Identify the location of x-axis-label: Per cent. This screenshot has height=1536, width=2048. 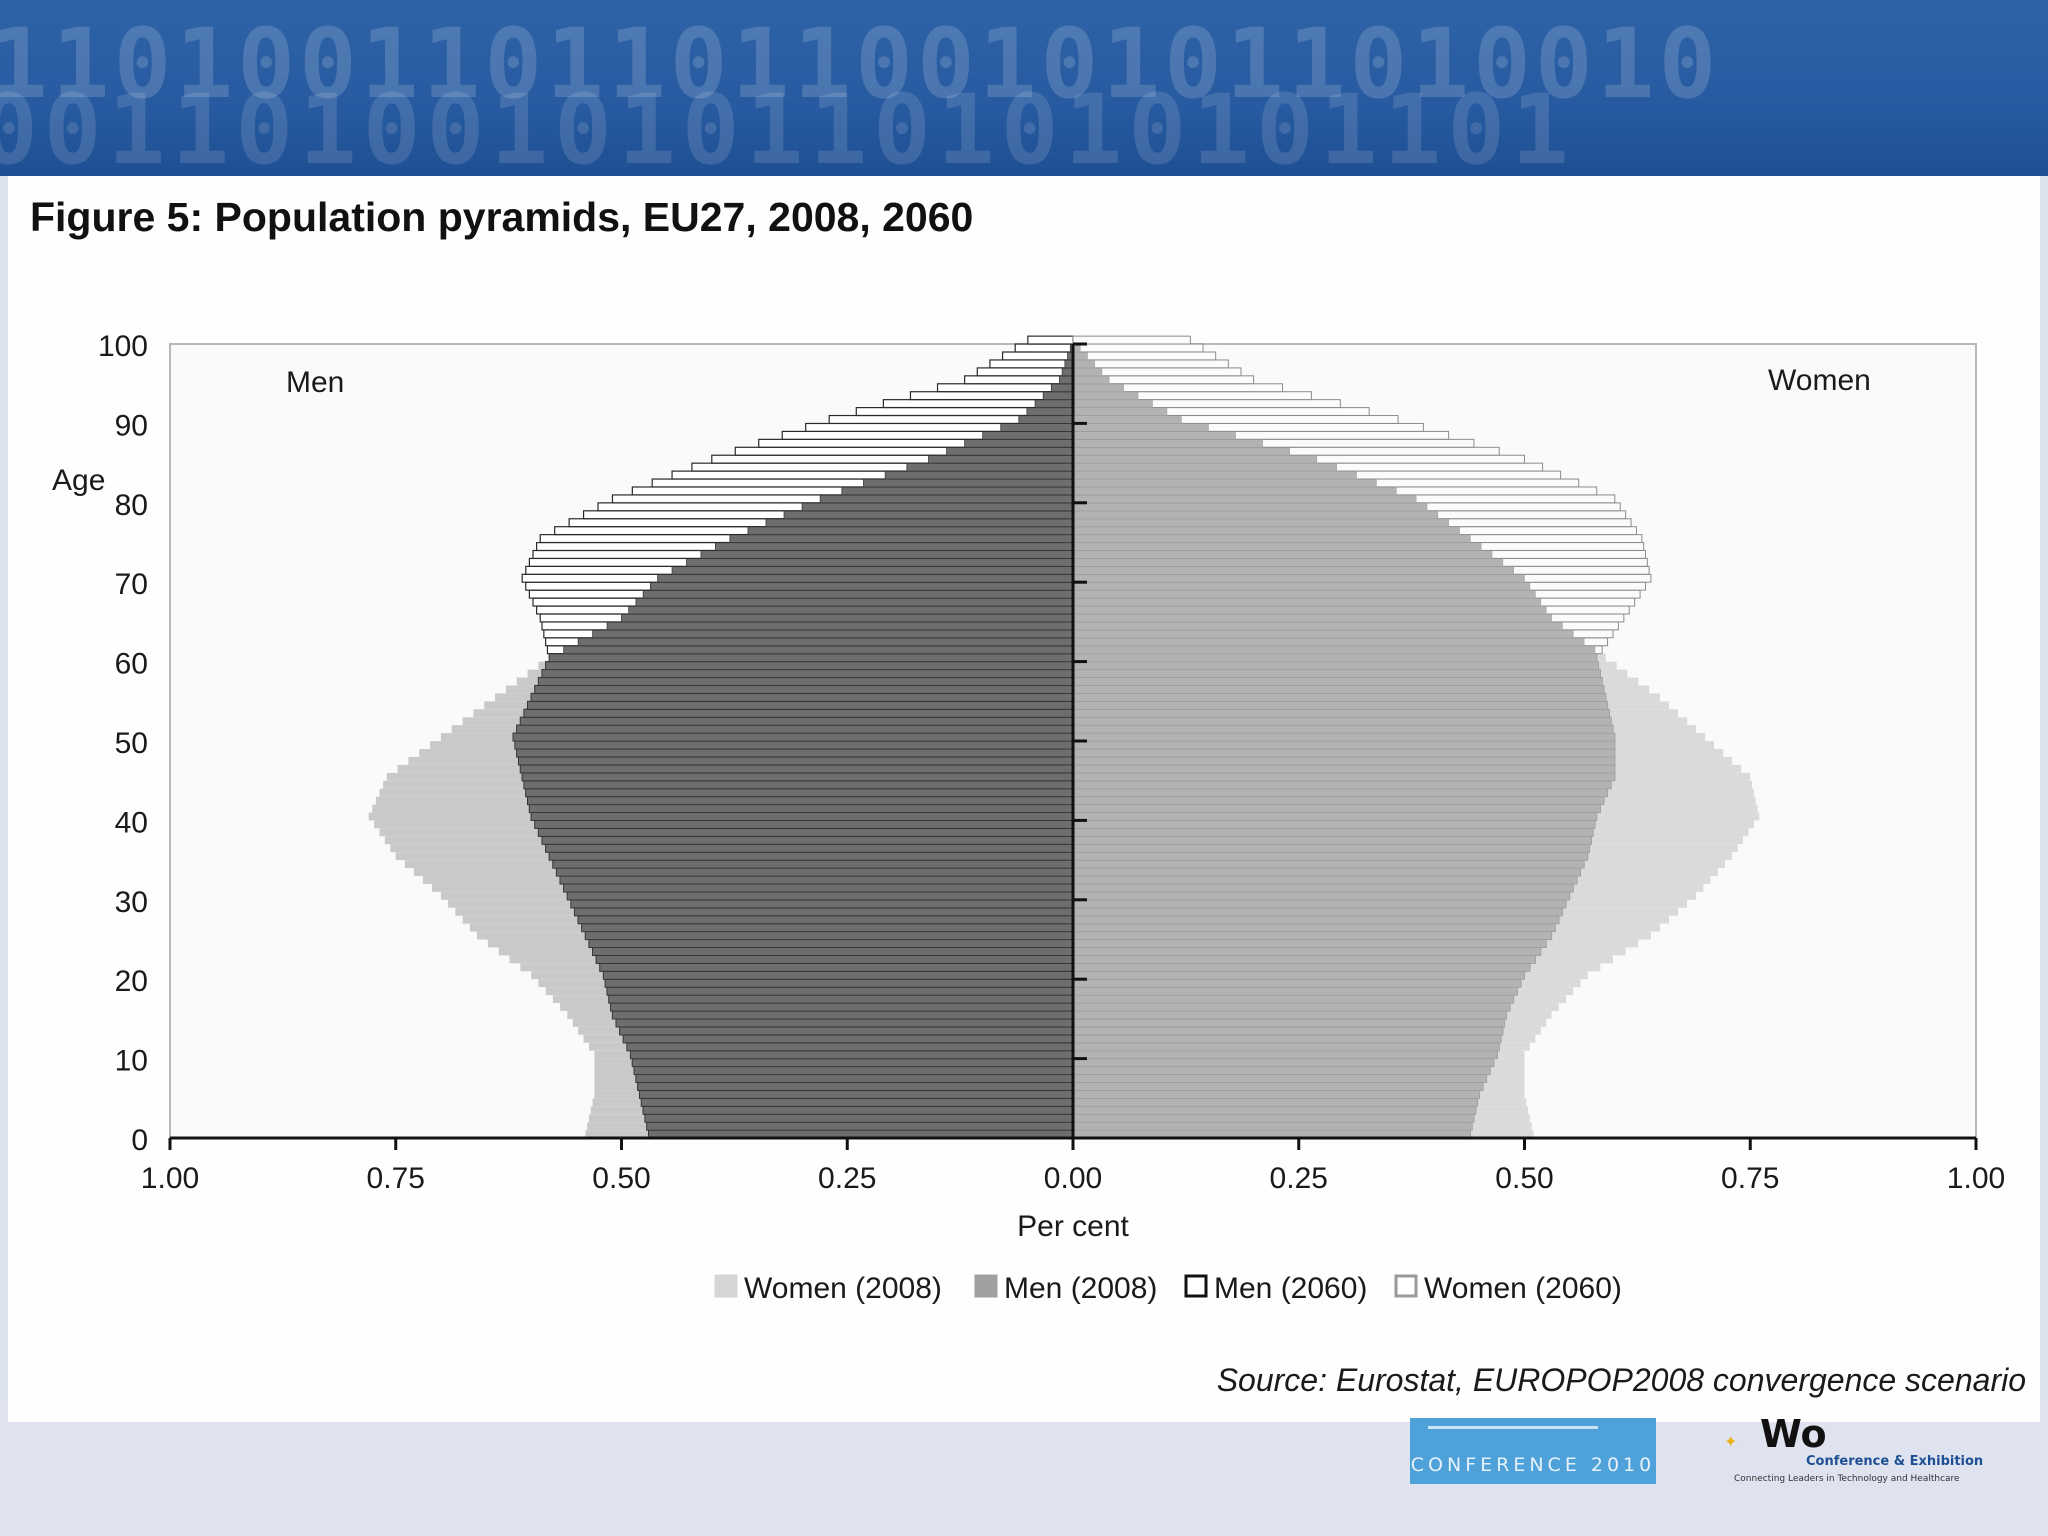
(1073, 1226).